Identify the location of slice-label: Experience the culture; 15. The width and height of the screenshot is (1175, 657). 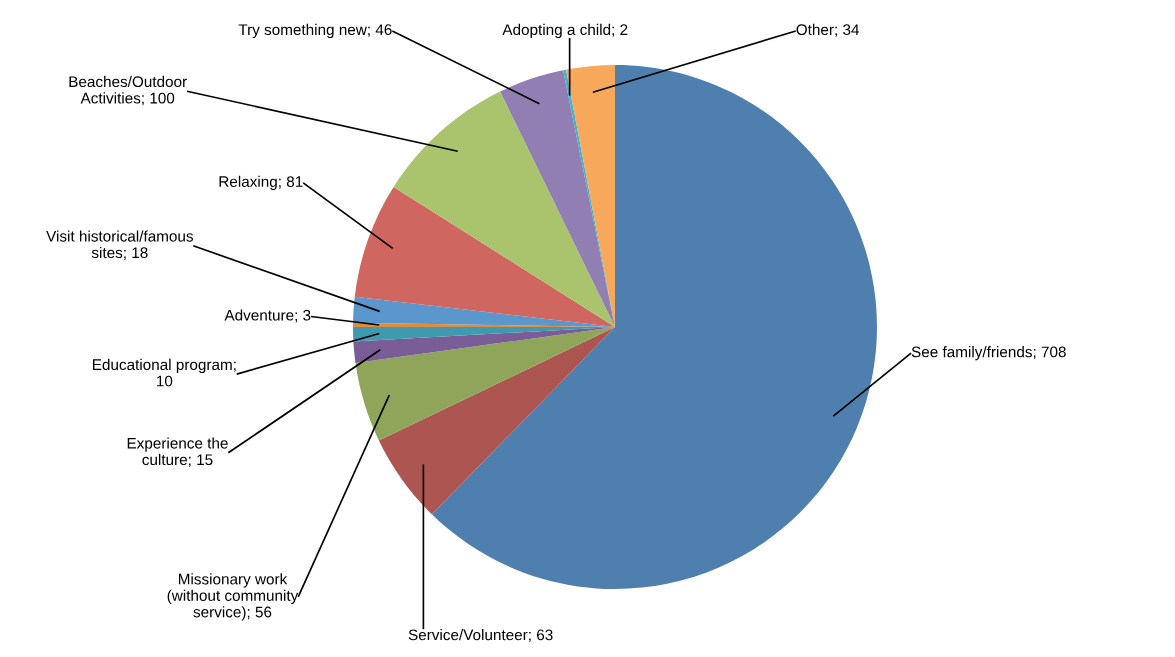
(177, 452).